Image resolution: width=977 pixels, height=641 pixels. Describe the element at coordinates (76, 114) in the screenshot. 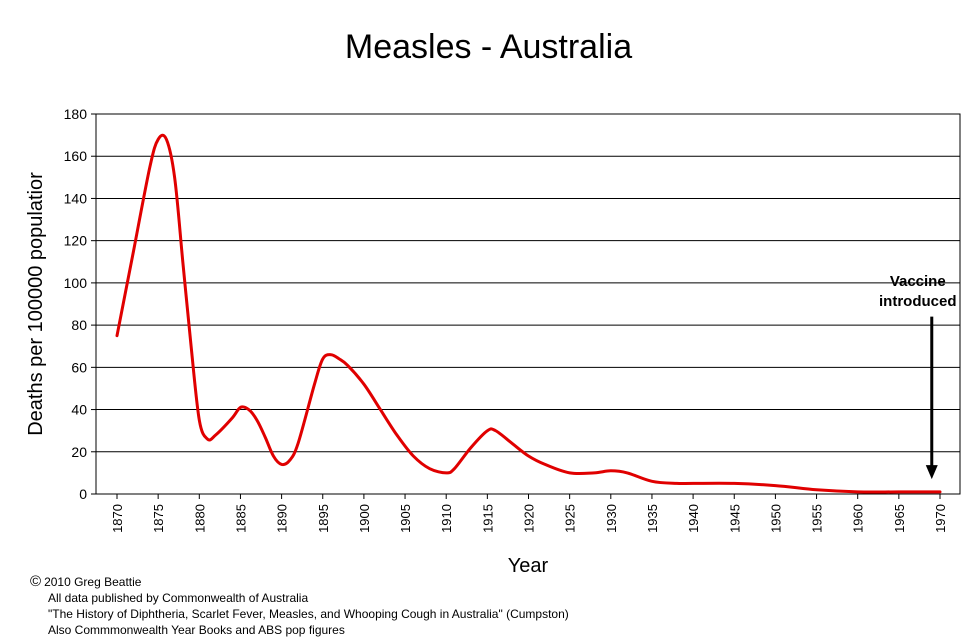

I see `y-tick-label: 180` at that location.